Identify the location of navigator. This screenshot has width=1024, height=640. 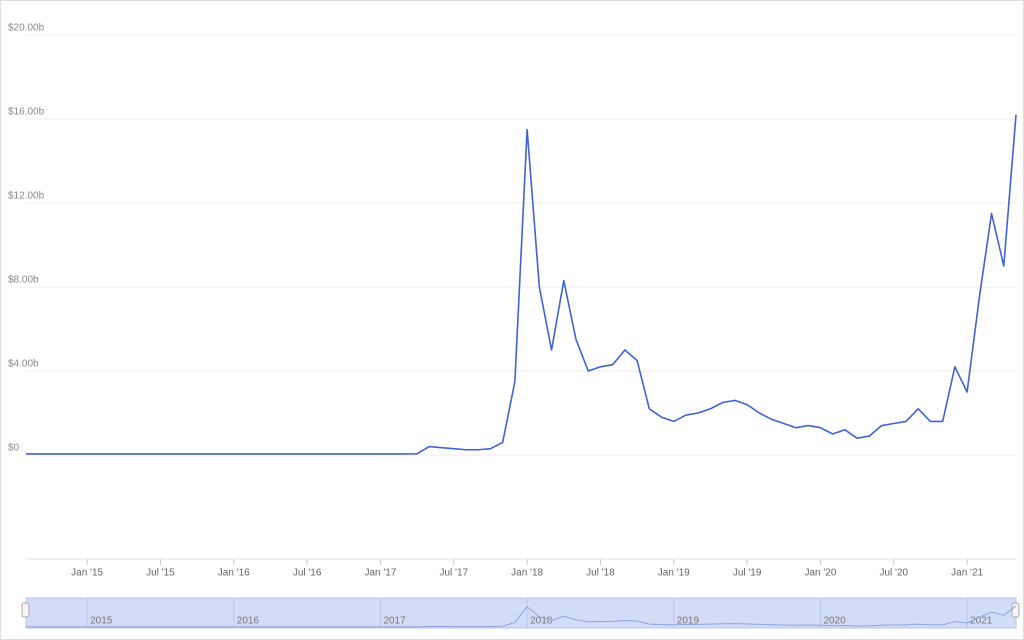
(521, 613).